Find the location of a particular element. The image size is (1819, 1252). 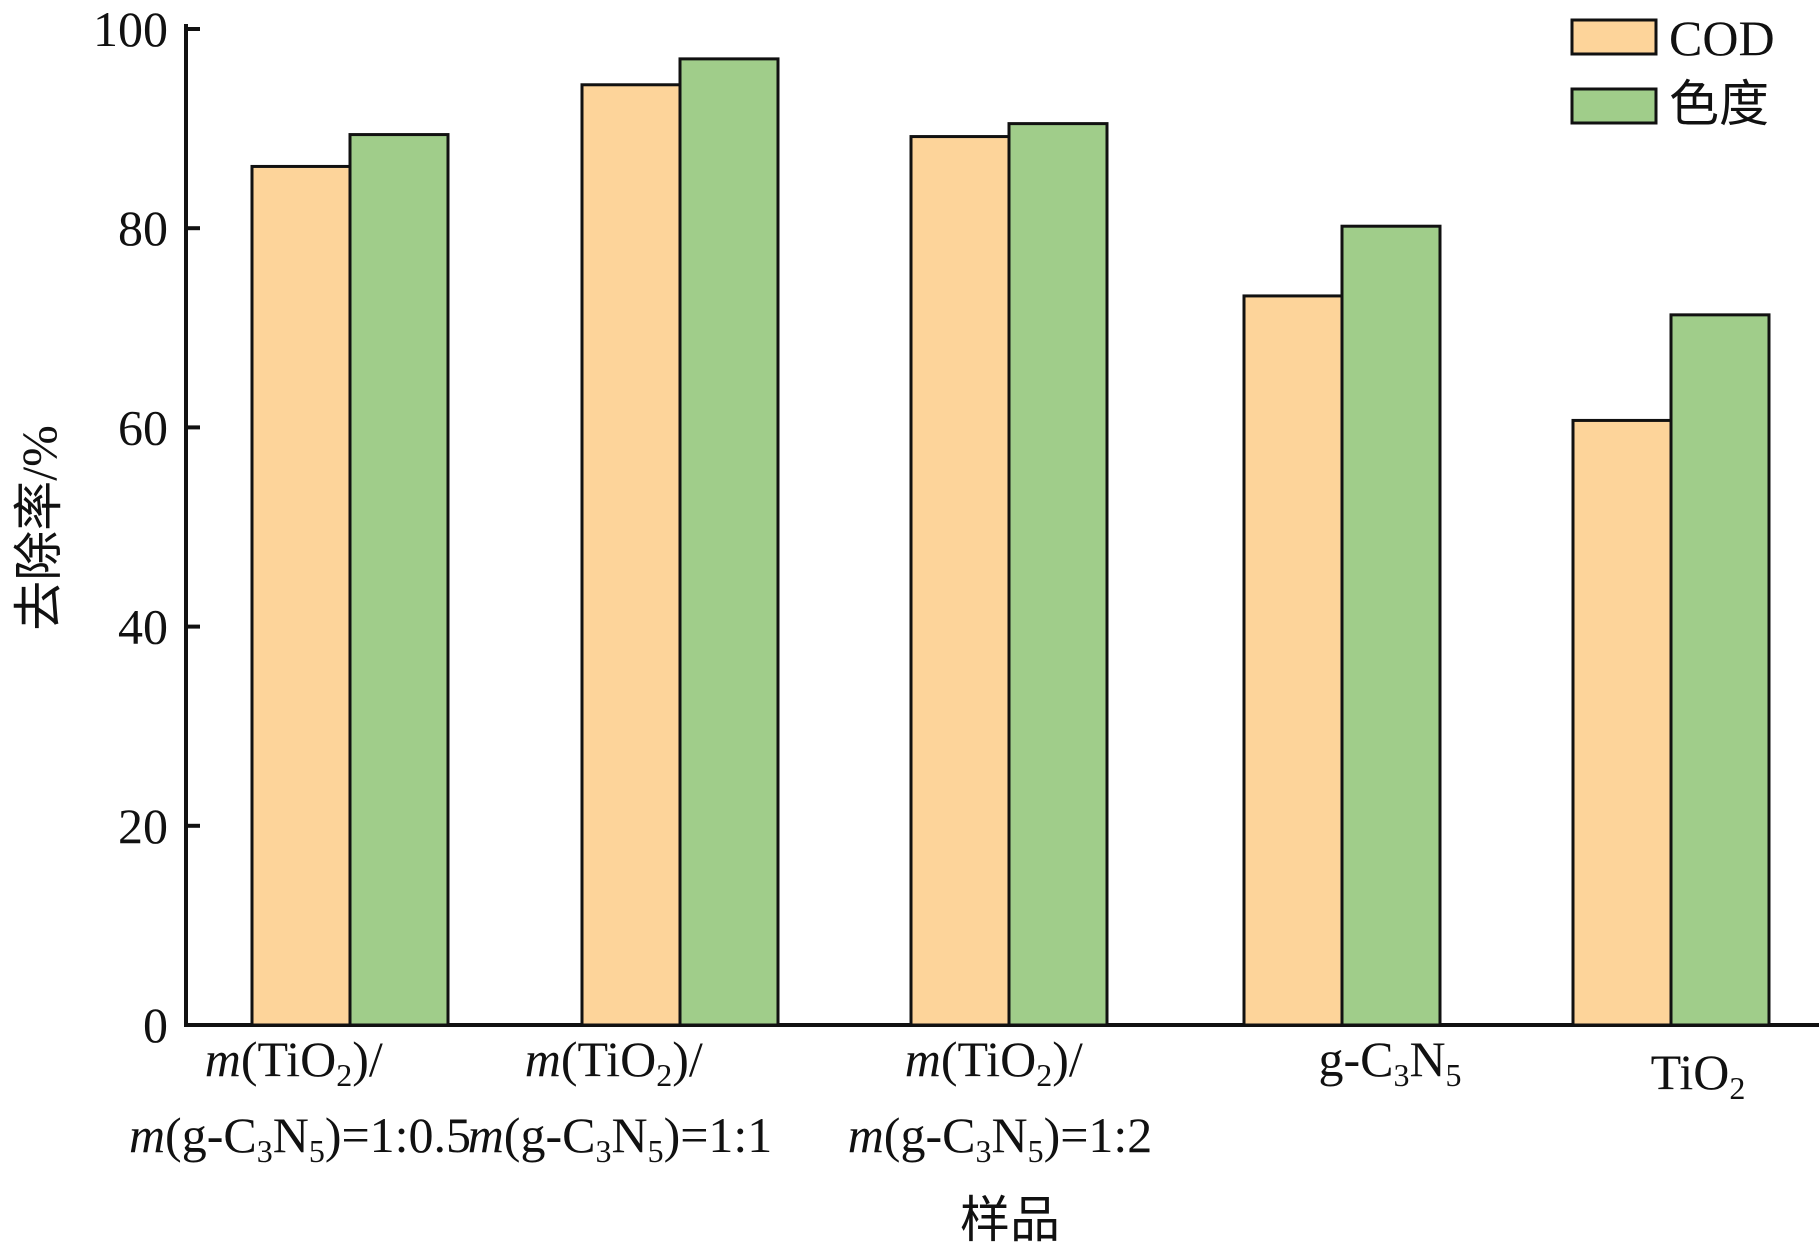

y-tick-label: 100 is located at coordinates (130, 29).